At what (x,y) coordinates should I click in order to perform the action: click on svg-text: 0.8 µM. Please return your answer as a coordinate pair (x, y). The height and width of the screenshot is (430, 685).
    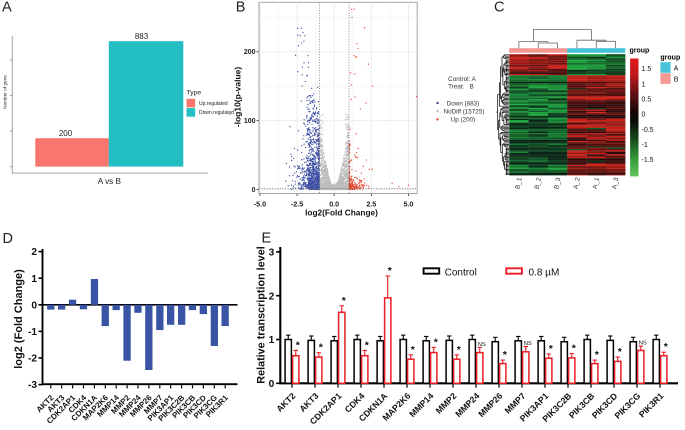
    Looking at the image, I should click on (544, 272).